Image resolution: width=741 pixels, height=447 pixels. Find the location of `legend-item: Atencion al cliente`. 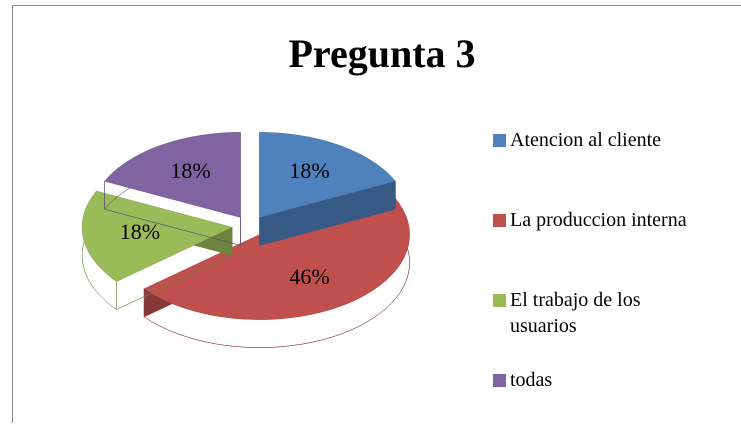

legend-item: Atencion al cliente is located at coordinates (613, 167).